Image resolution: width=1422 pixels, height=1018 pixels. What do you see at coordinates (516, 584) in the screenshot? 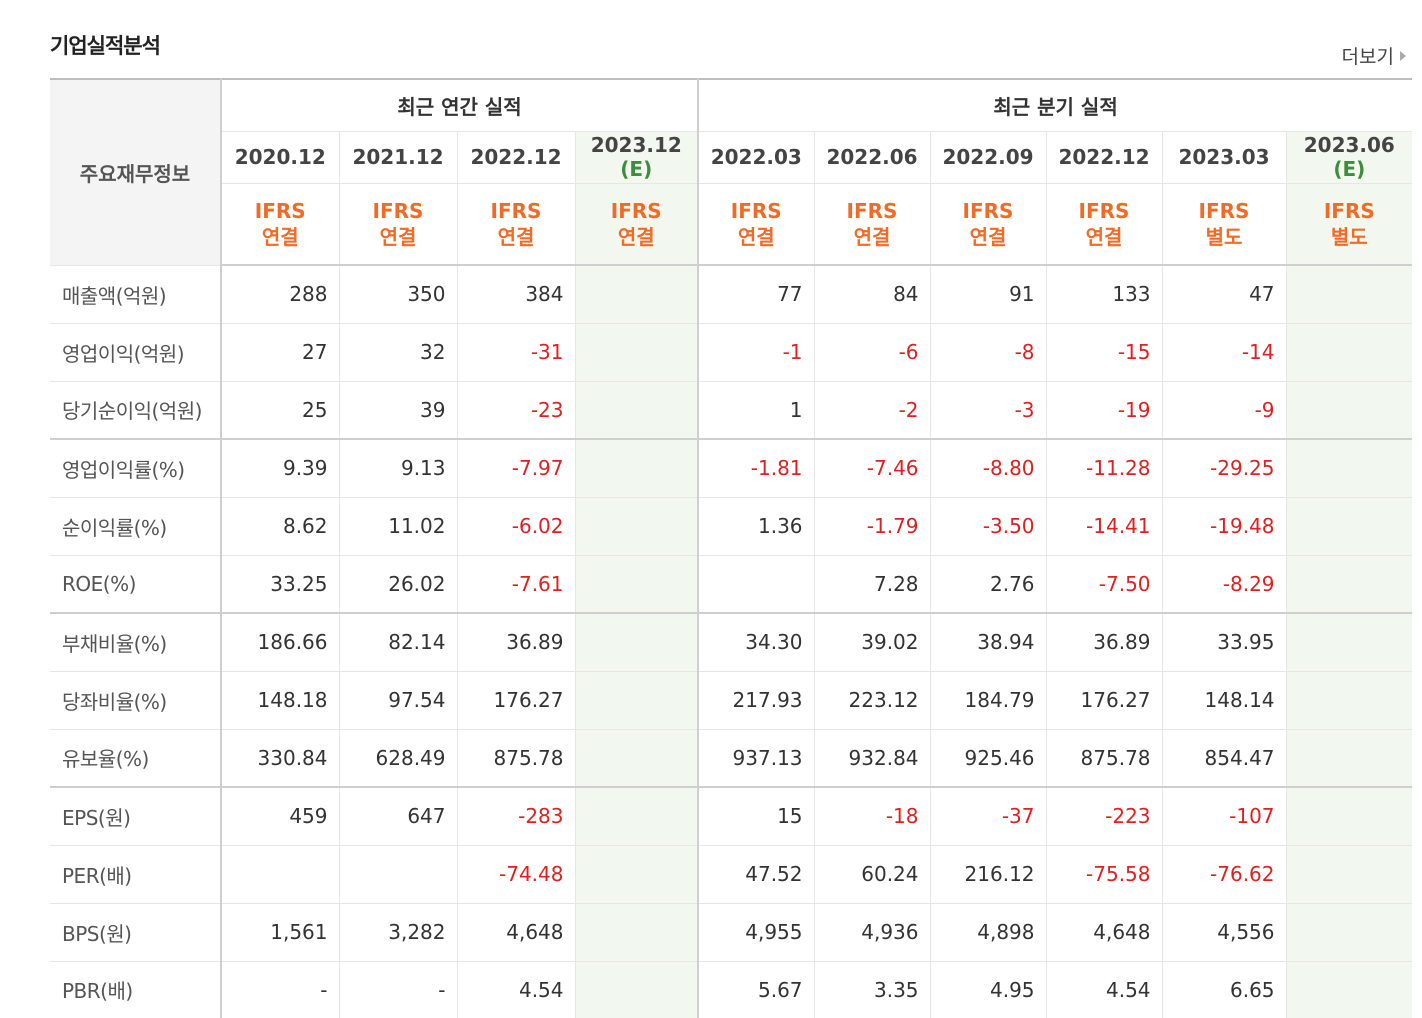
I see `table-cell: -7.61` at bounding box center [516, 584].